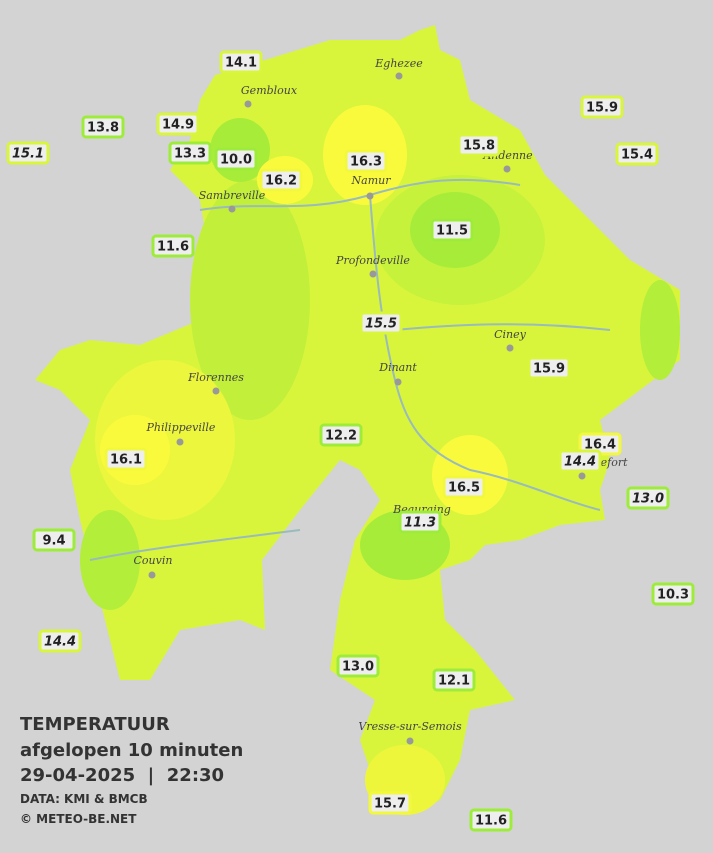 The width and height of the screenshot is (713, 853). I want to click on legend-datetime: 29-04-2025 | 22:30, so click(122, 775).